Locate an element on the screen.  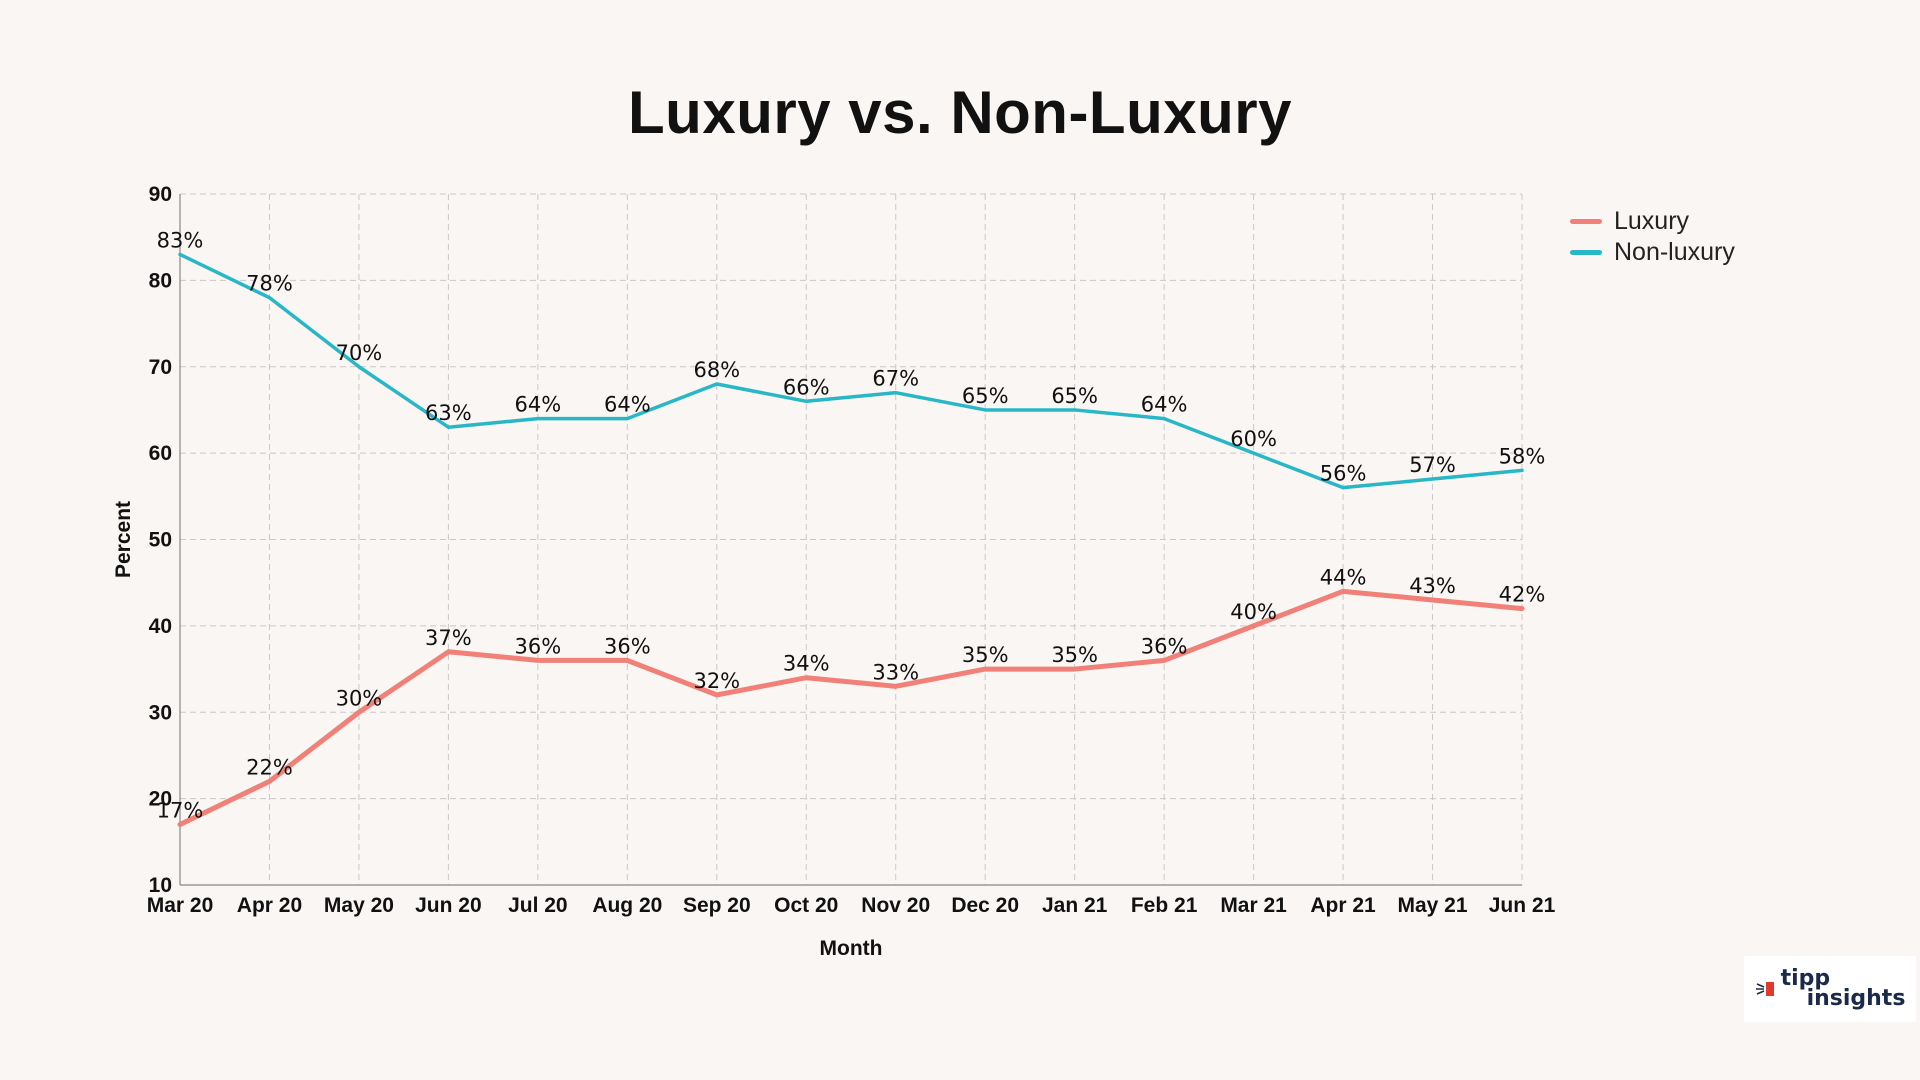
legend: Luxury Non-luxury is located at coordinates (1652, 237).